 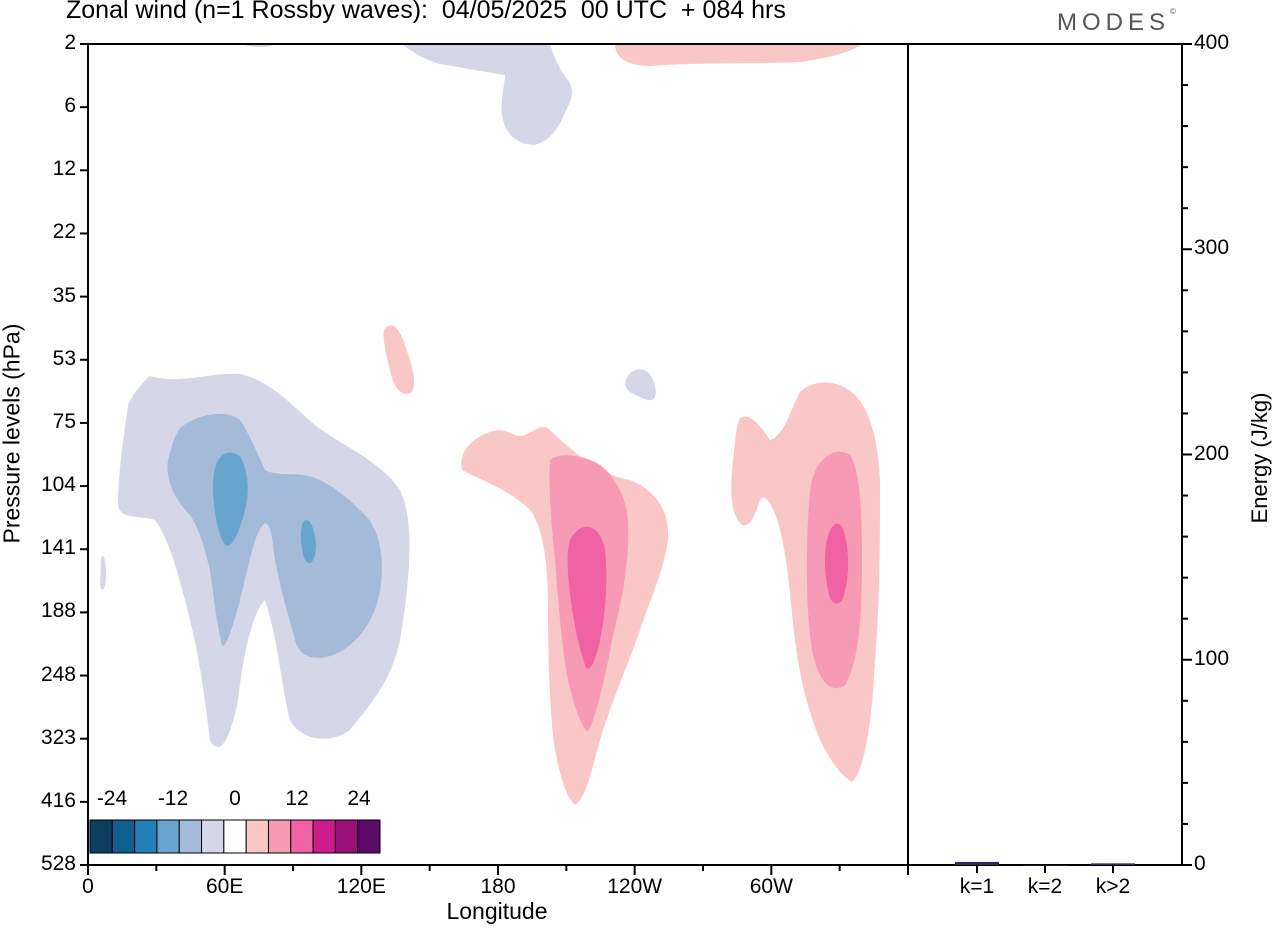 I want to click on colorbar-label: -24, so click(x=112, y=798).